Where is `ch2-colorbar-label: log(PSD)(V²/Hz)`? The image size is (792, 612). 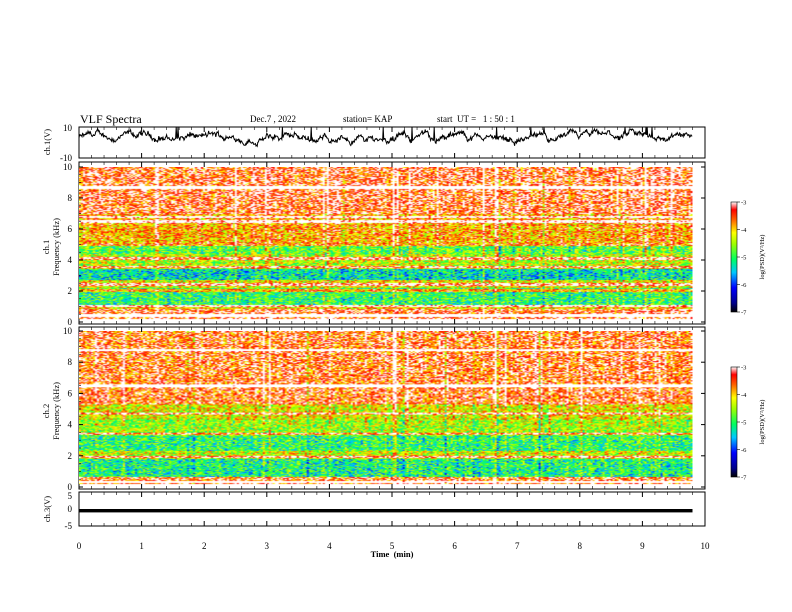
ch2-colorbar-label: log(PSD)(V²/Hz) is located at coordinates (762, 422).